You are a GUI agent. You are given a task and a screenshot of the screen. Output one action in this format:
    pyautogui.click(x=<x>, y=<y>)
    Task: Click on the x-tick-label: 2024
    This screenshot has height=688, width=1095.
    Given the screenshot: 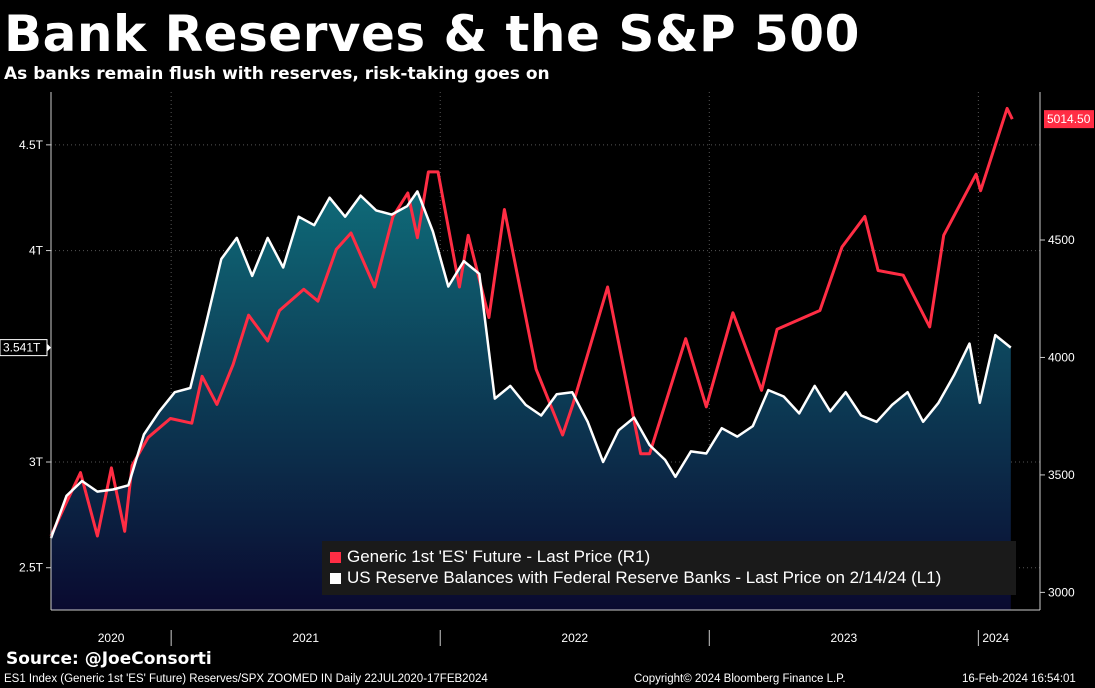 What is the action you would take?
    pyautogui.click(x=995, y=638)
    